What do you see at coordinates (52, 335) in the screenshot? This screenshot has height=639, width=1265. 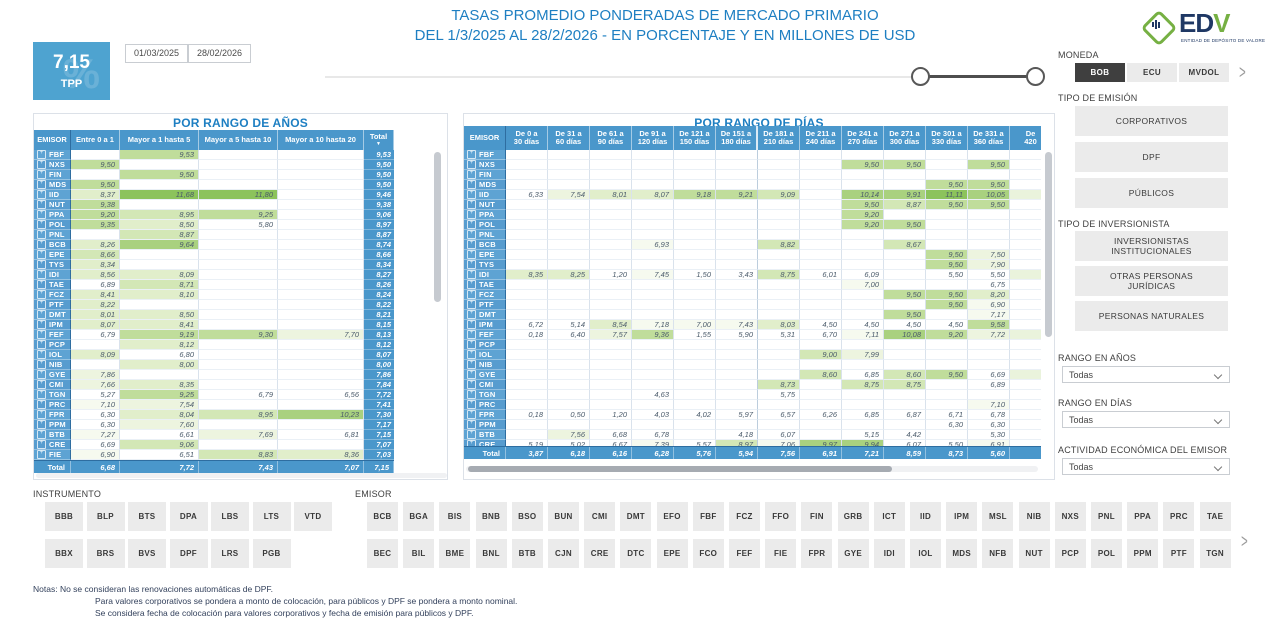 I see `emisor-cell-FEF: + FEF` at bounding box center [52, 335].